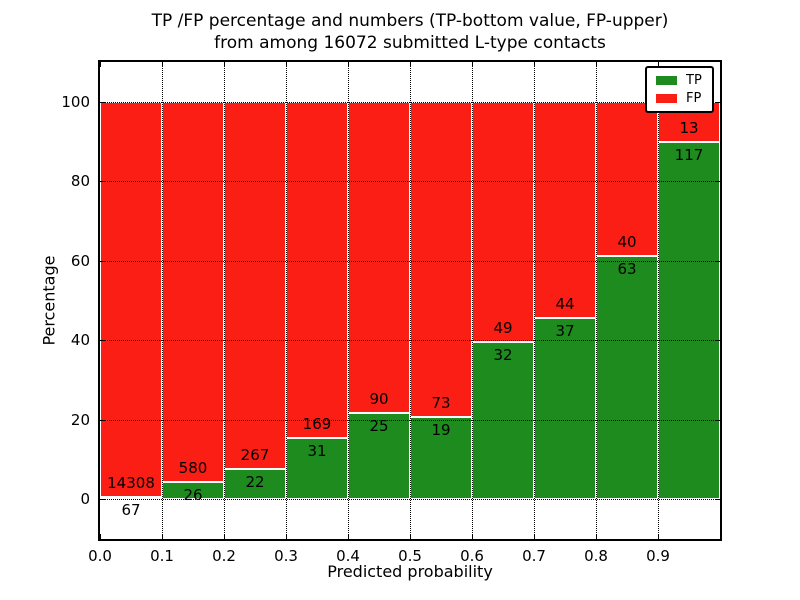  I want to click on bar-label-tp: 31, so click(317, 450).